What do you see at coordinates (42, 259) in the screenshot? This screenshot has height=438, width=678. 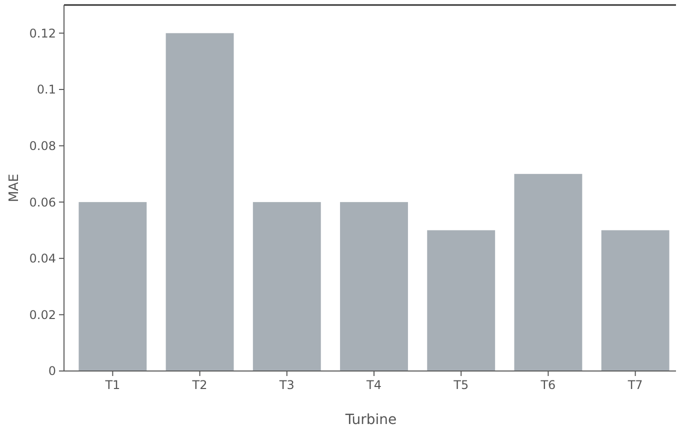 I see `y-tick-label: 0.04` at bounding box center [42, 259].